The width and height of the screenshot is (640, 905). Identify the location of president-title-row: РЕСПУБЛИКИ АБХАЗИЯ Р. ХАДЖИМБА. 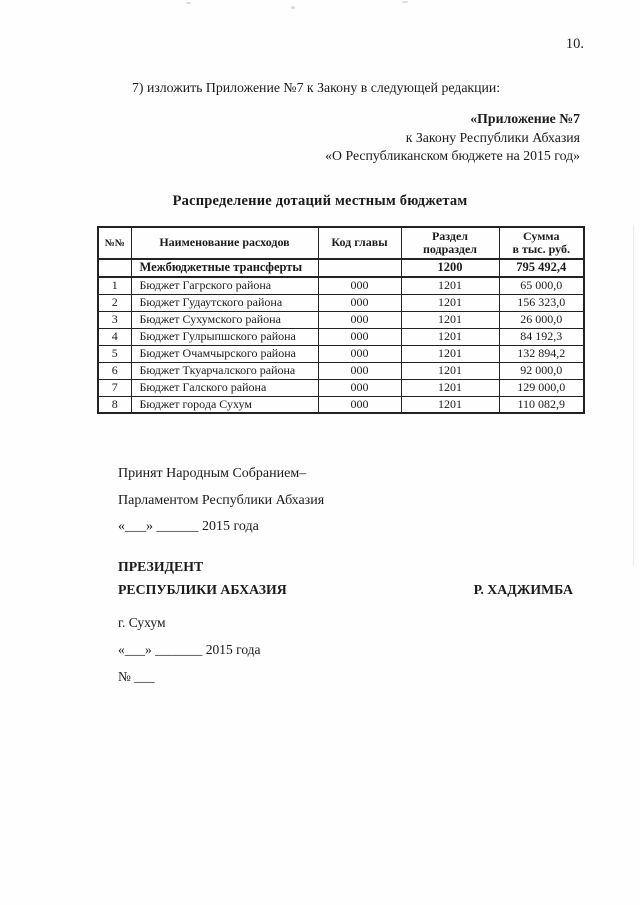
(345, 590).